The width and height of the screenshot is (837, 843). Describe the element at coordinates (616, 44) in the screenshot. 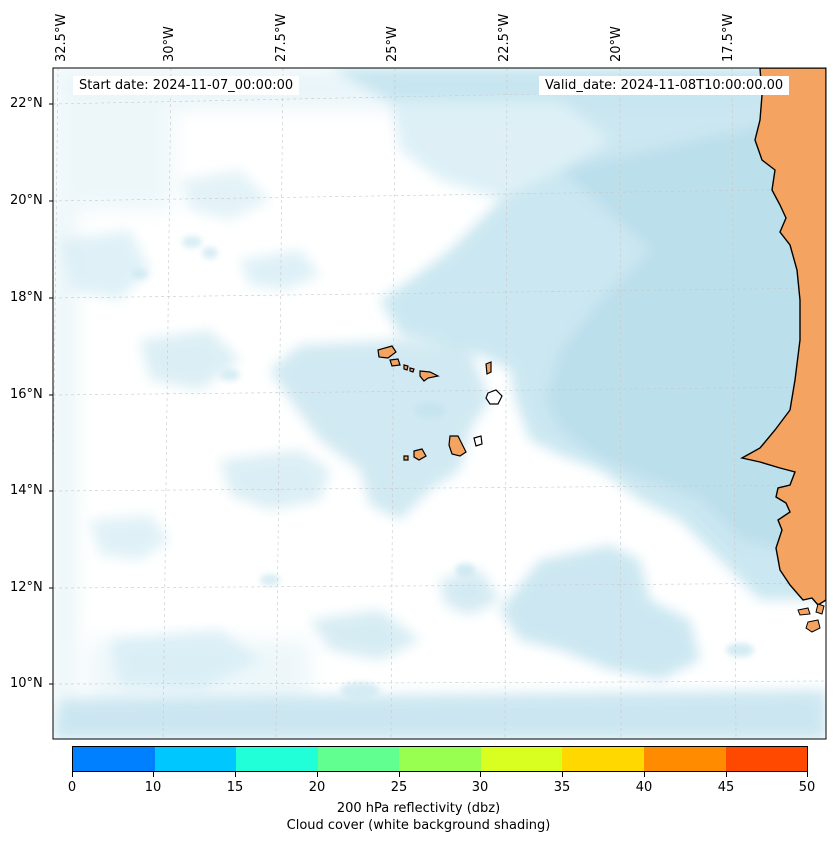

I see `lon-label: 20°W` at that location.